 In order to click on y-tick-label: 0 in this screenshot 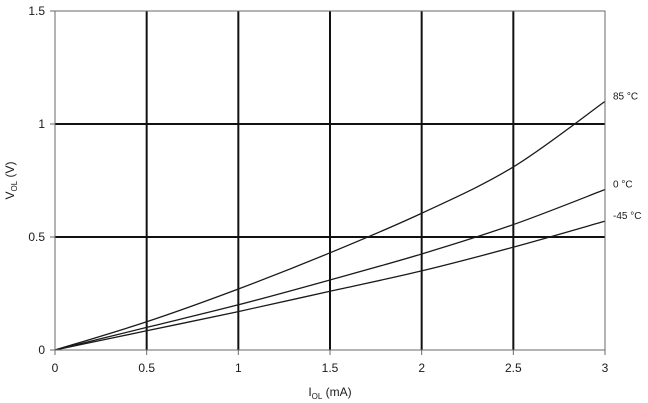, I will do `click(41, 350)`.